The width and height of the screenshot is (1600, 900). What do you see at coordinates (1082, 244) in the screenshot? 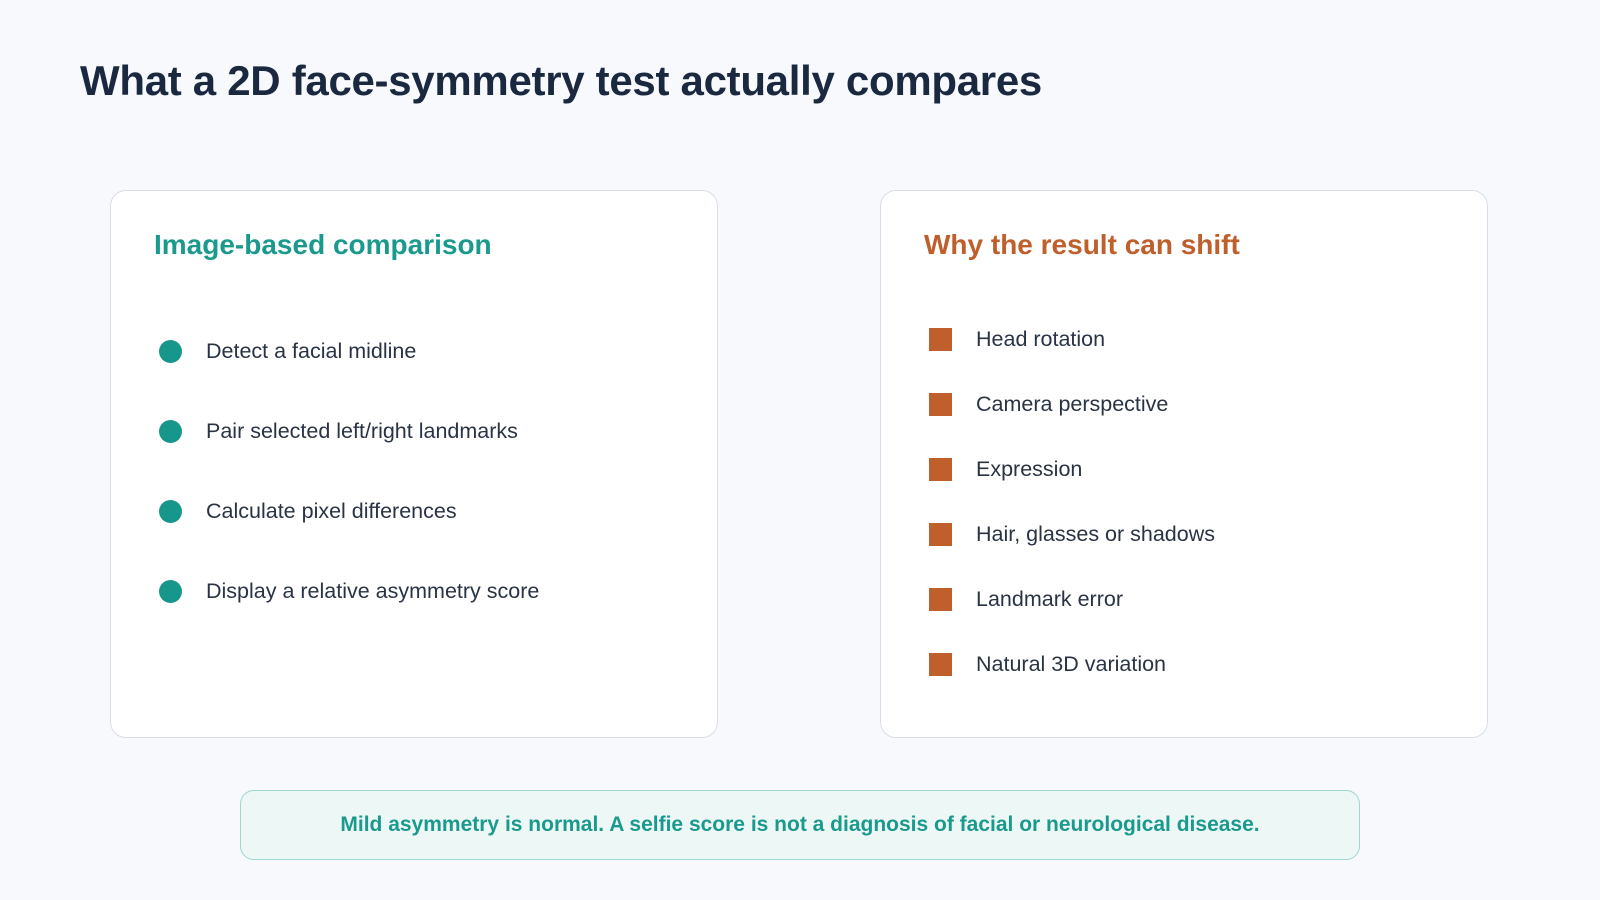
I see `card-heading: Why the result can shift` at bounding box center [1082, 244].